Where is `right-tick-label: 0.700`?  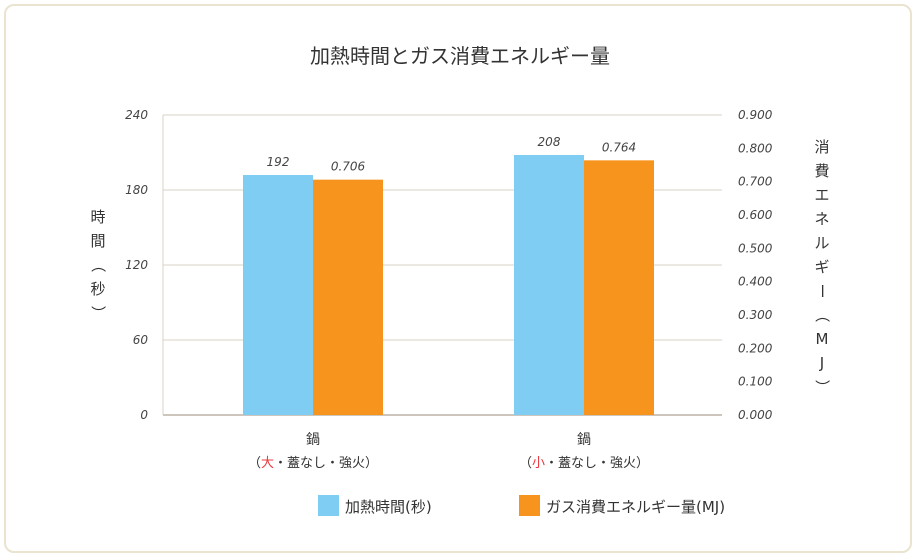 right-tick-label: 0.700 is located at coordinates (755, 182).